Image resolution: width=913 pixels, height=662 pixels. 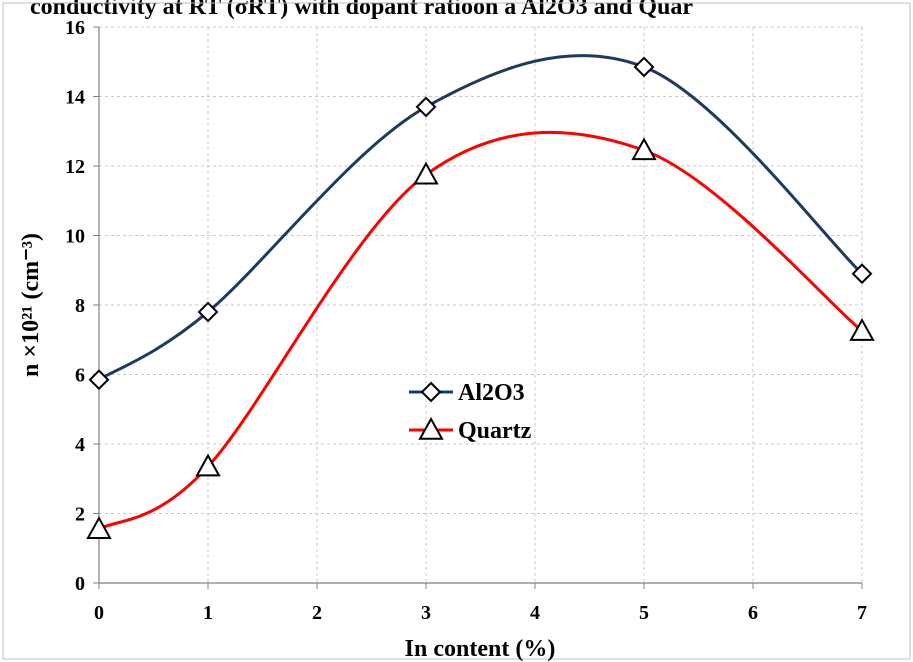 I want to click on x-tick-label: 0, so click(x=99, y=613).